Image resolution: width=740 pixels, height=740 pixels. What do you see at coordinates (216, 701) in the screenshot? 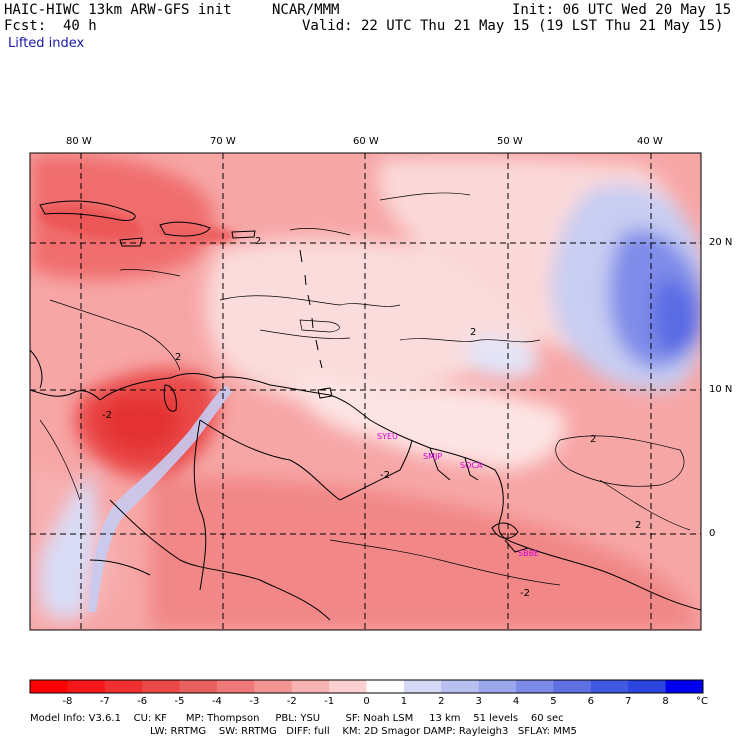
I see `colorbar-tick-label: -4` at bounding box center [216, 701].